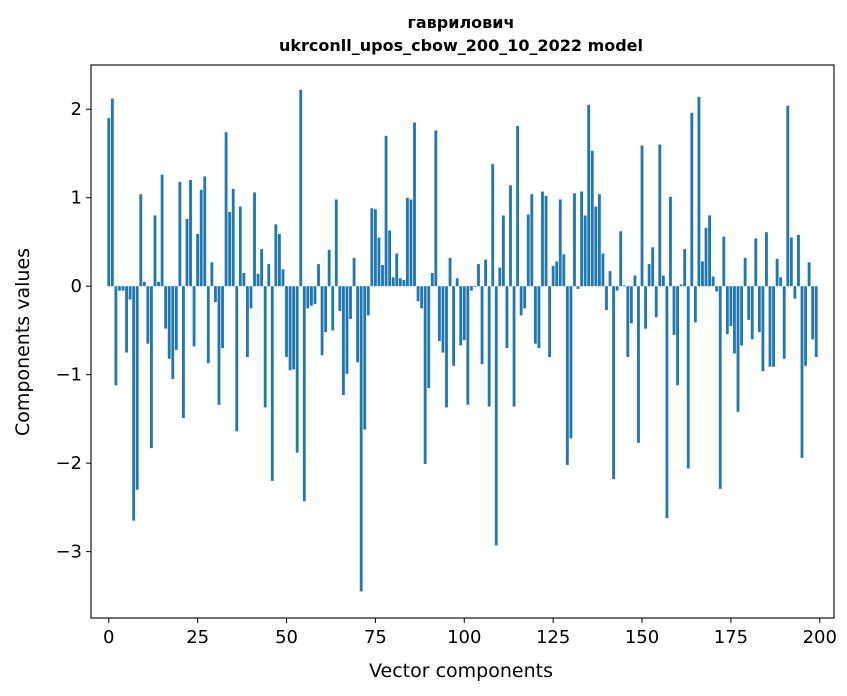 The image size is (847, 696). Describe the element at coordinates (553, 637) in the screenshot. I see `x-tick-label: 125` at that location.